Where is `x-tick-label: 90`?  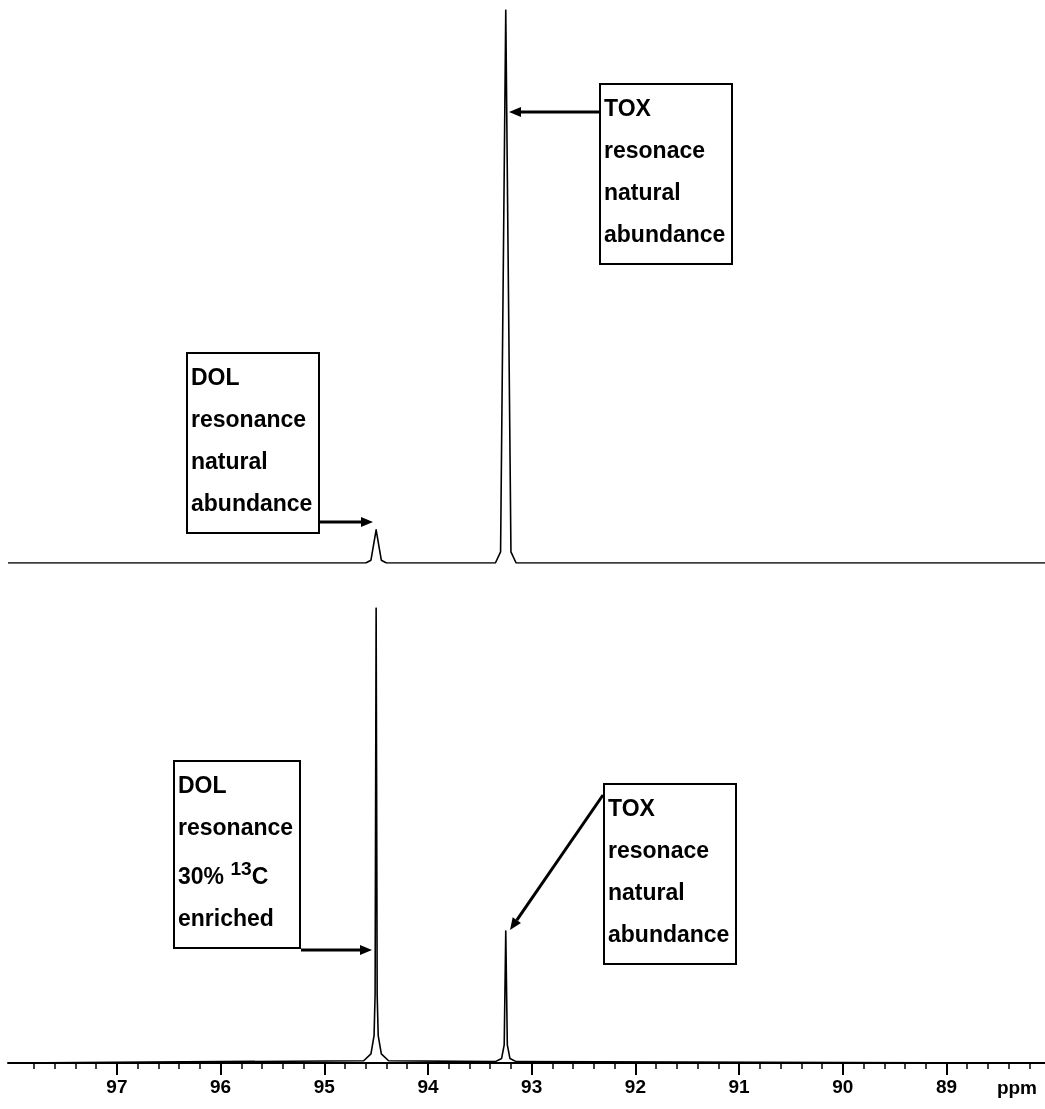 x-tick-label: 90 is located at coordinates (843, 1086).